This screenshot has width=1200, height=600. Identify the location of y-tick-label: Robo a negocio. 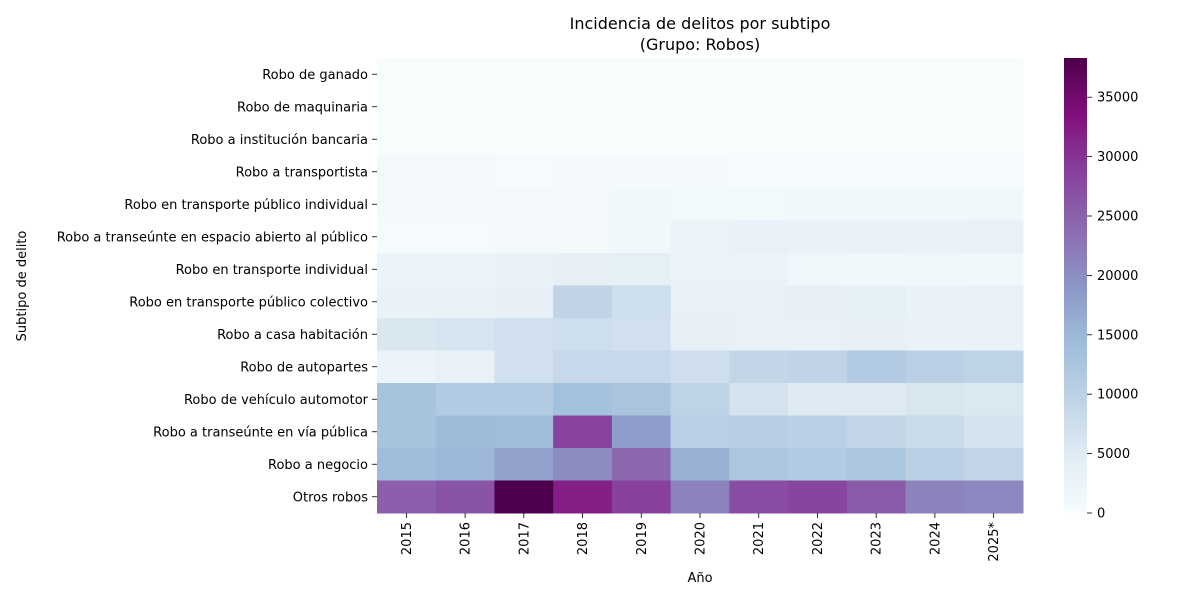
(318, 465).